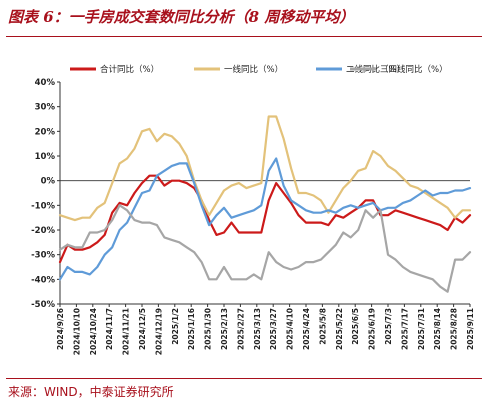 The width and height of the screenshot is (488, 406). What do you see at coordinates (339, 329) in the screenshot?
I see `x-tick-label: 2025/5/22` at bounding box center [339, 329].